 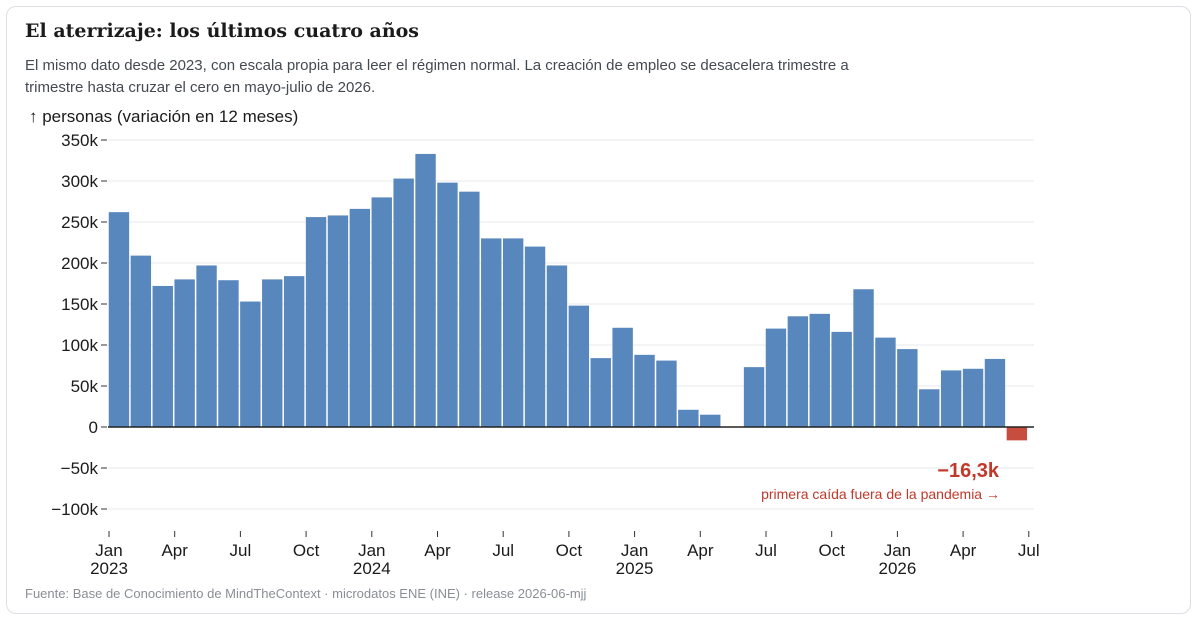 I want to click on annotation-value: −16,3k, so click(x=968, y=471).